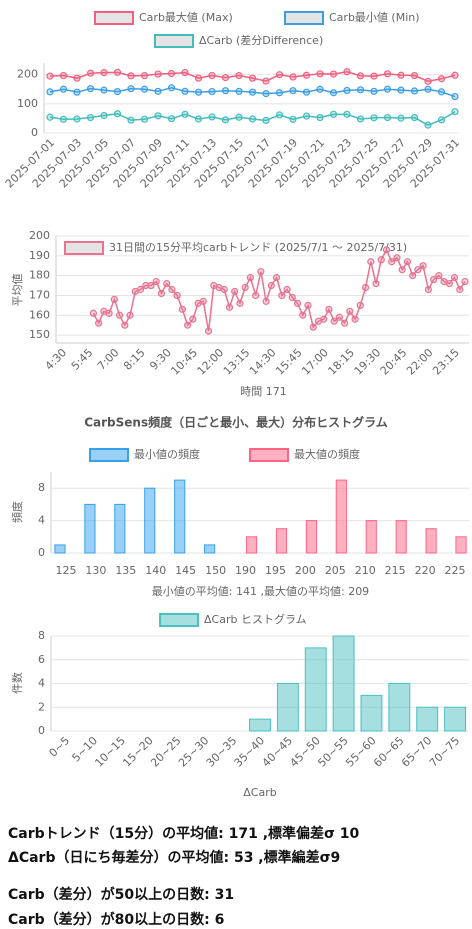 The image size is (472, 929). What do you see at coordinates (41, 706) in the screenshot?
I see `y-tick-label: 2` at bounding box center [41, 706].